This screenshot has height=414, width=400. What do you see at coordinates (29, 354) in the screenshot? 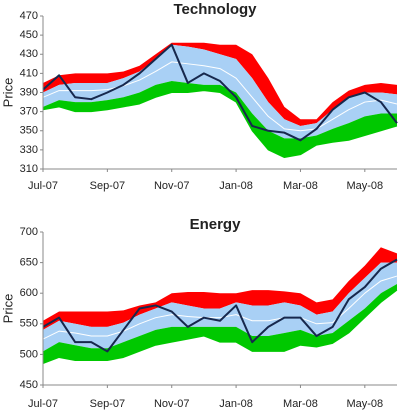
I see `y-tick-label: 500` at bounding box center [29, 354].